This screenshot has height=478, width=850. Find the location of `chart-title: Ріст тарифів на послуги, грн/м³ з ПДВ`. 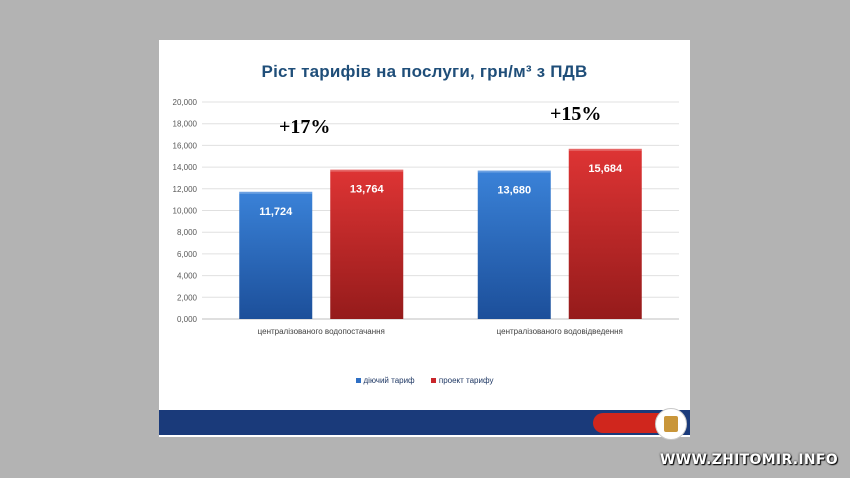

chart-title: Ріст тарифів на послуги, грн/м³ з ПДВ is located at coordinates (424, 71).